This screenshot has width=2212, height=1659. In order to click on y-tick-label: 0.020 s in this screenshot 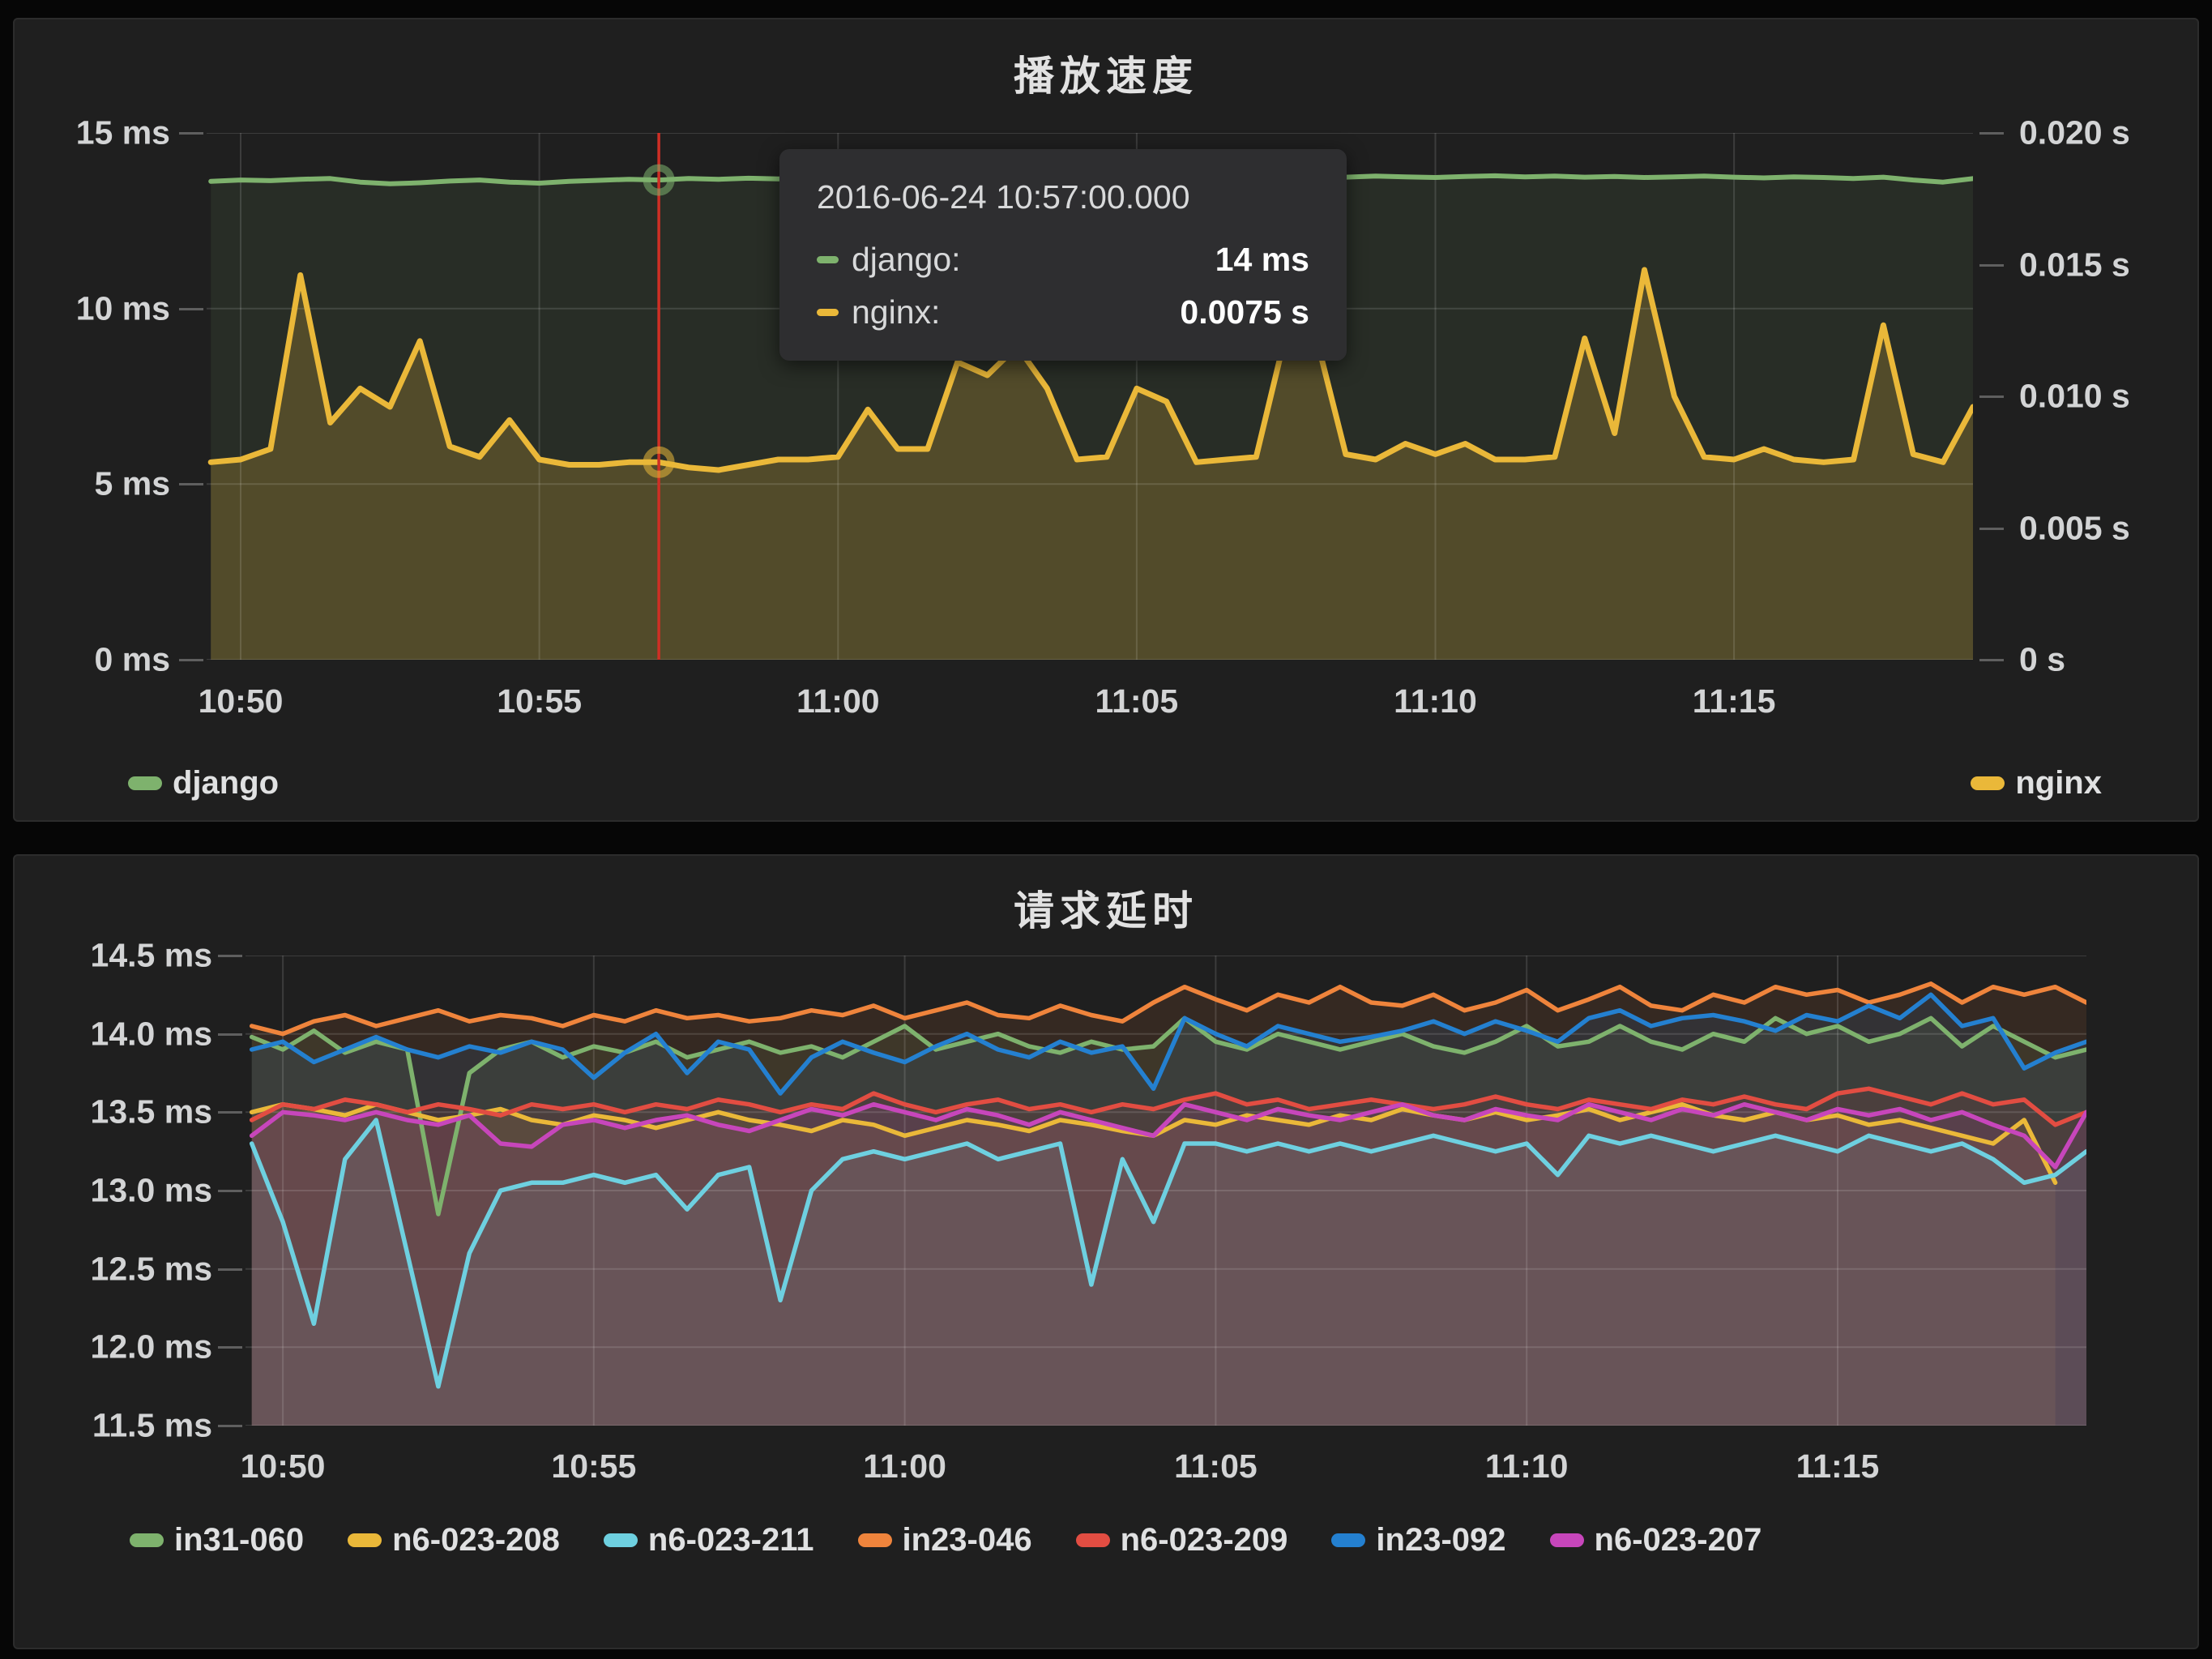, I will do `click(2074, 132)`.